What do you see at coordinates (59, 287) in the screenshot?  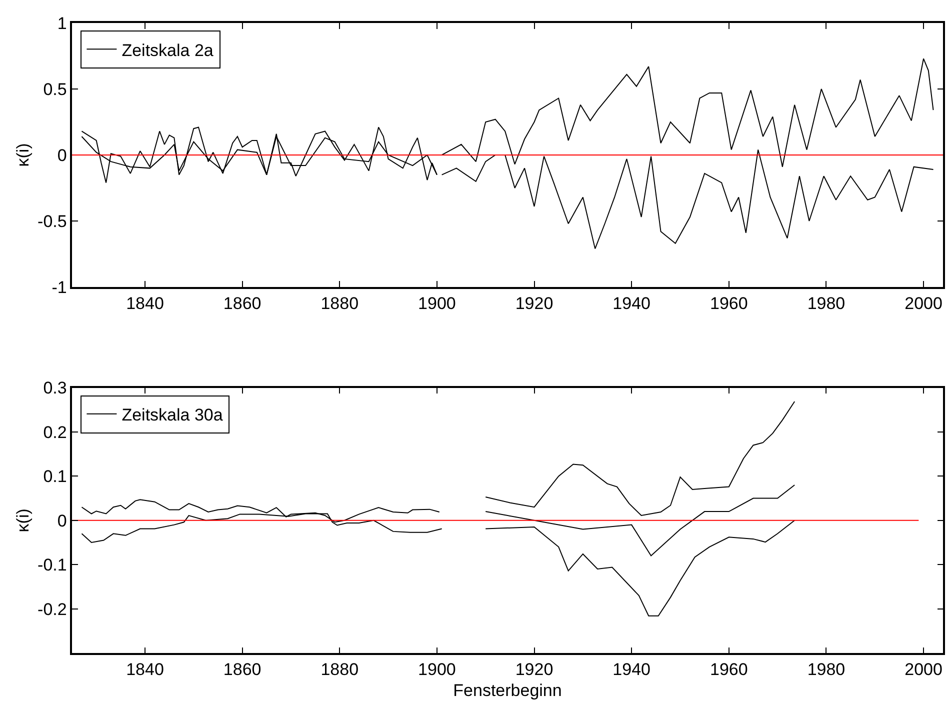 I see `y-tick-label: -1` at bounding box center [59, 287].